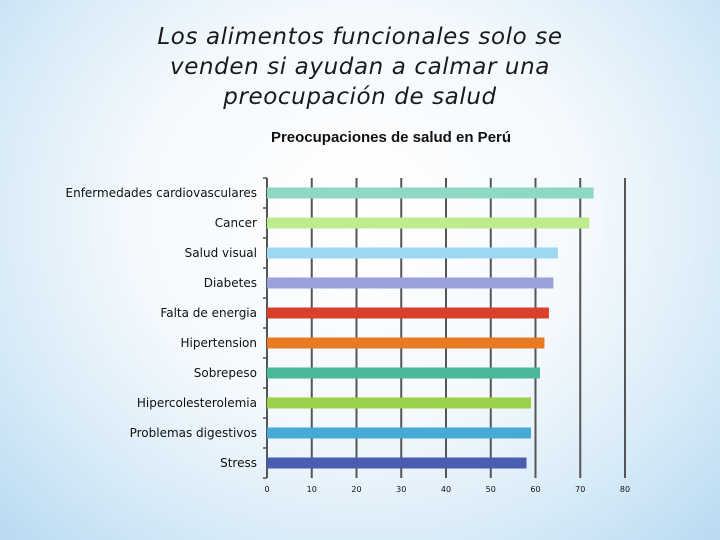 The height and width of the screenshot is (540, 720). Describe the element at coordinates (312, 489) in the screenshot. I see `x-tick-label-10: 10` at that location.